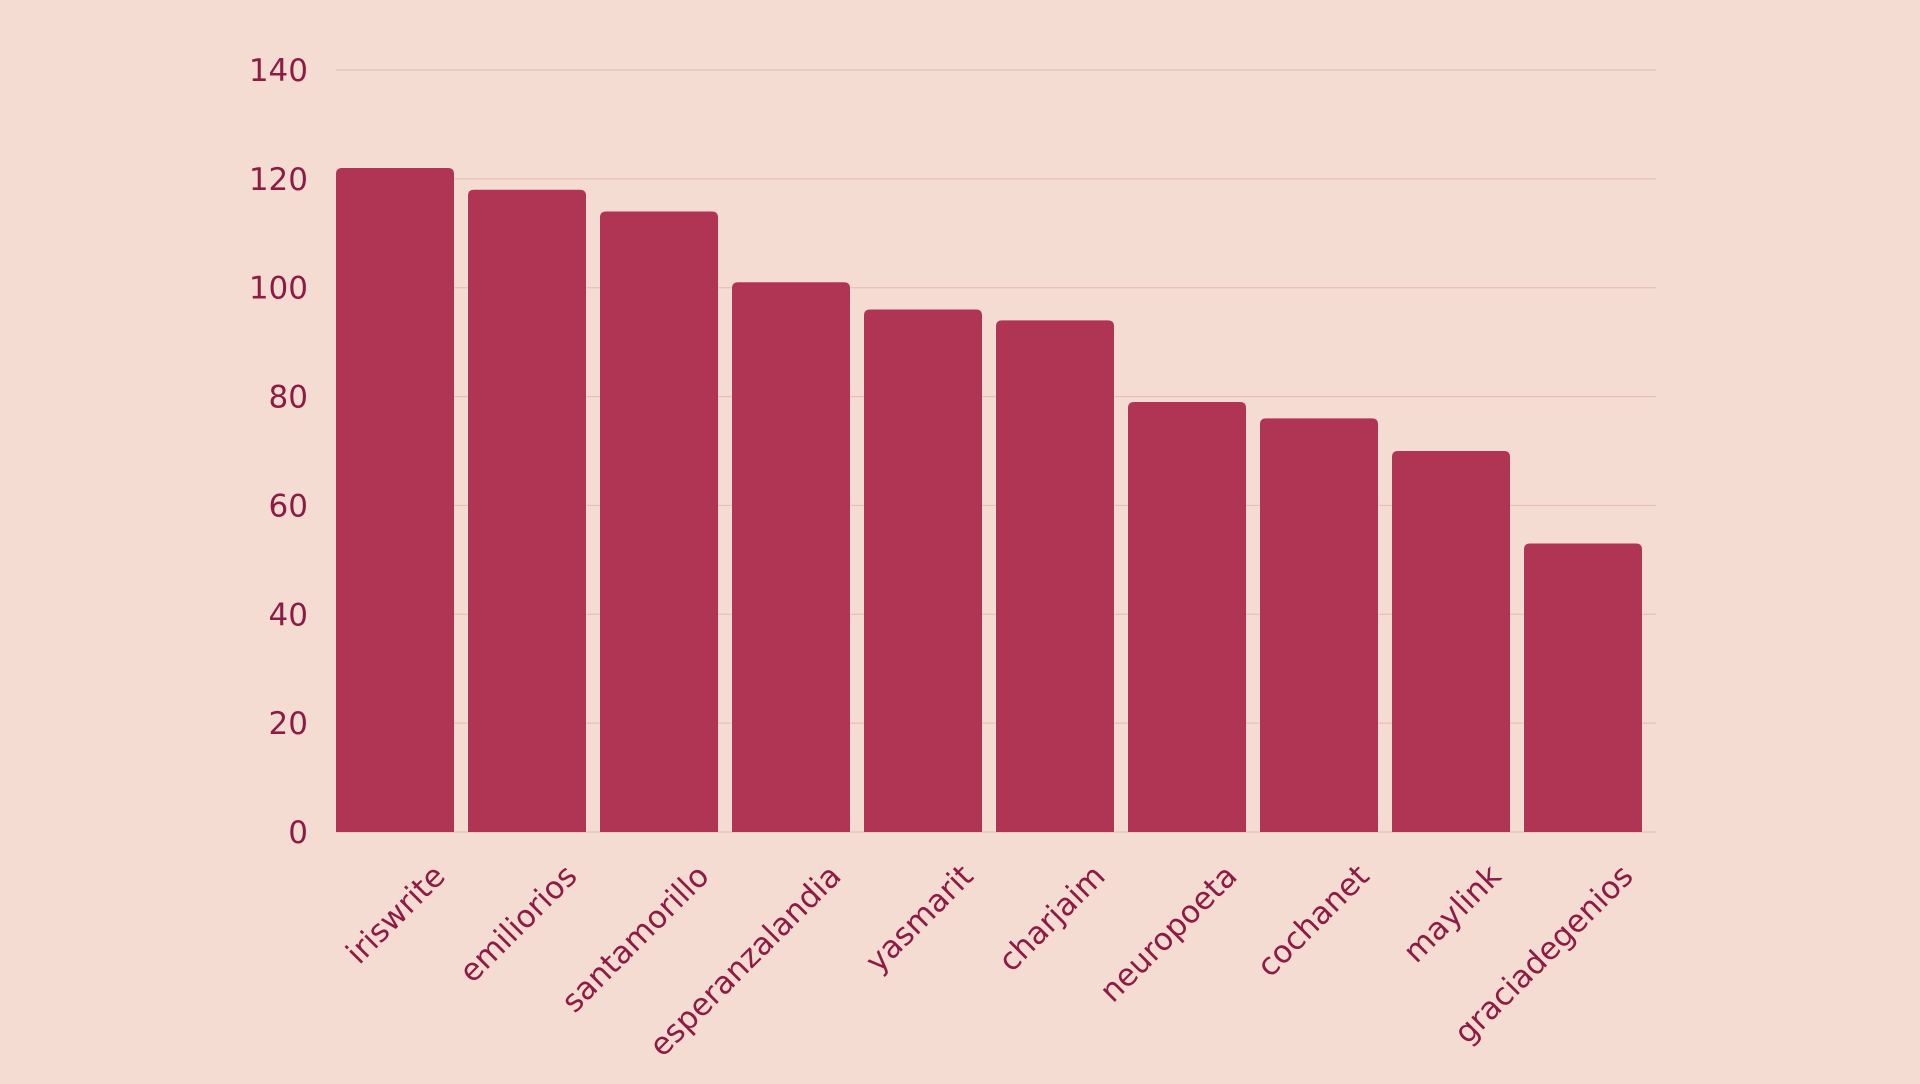 Image resolution: width=1920 pixels, height=1084 pixels. Describe the element at coordinates (288, 724) in the screenshot. I see `y-tick-label: 20` at that location.